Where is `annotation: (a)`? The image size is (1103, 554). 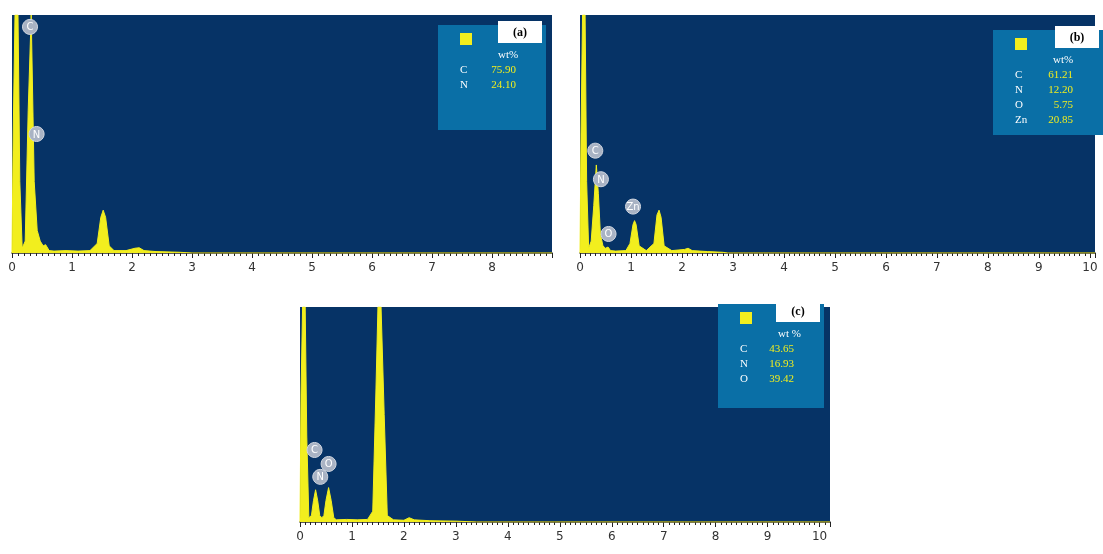
annotation: (a) is located at coordinates (520, 32).